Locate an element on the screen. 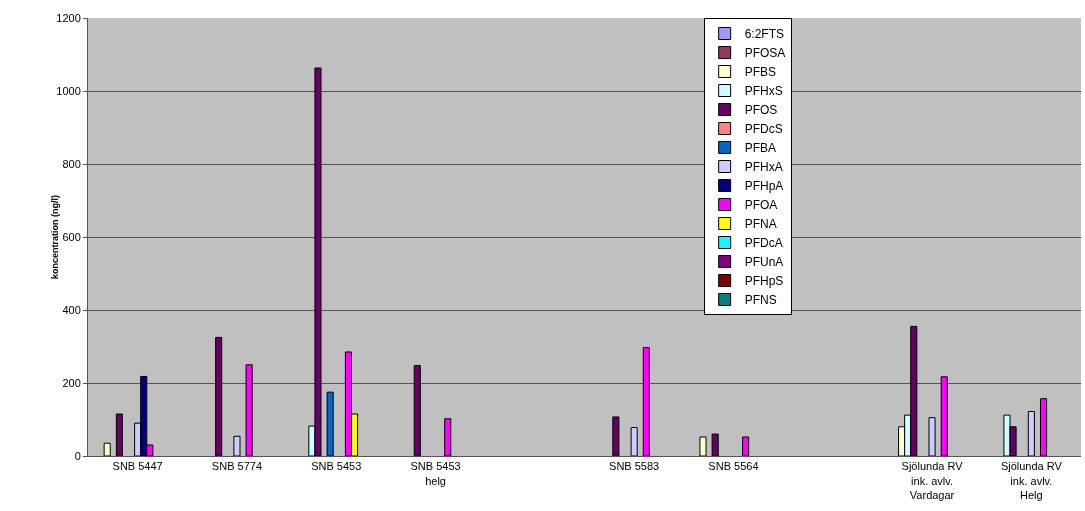  x-tick-label: SNB 5583 is located at coordinates (634, 466).